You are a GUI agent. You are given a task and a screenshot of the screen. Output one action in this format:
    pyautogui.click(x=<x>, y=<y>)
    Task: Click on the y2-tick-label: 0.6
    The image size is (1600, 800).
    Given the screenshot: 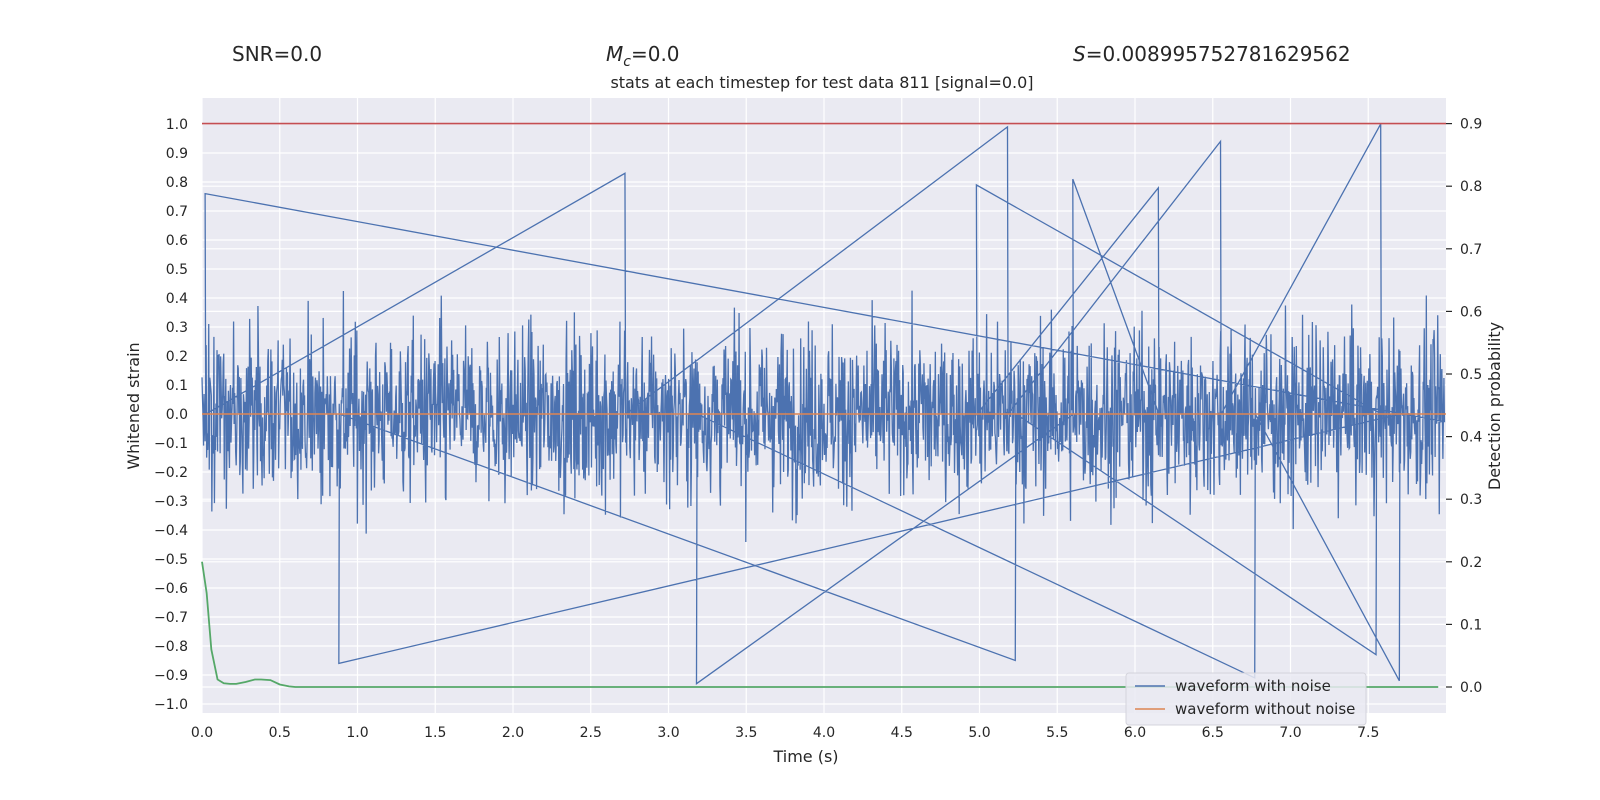 What is the action you would take?
    pyautogui.click(x=1471, y=312)
    